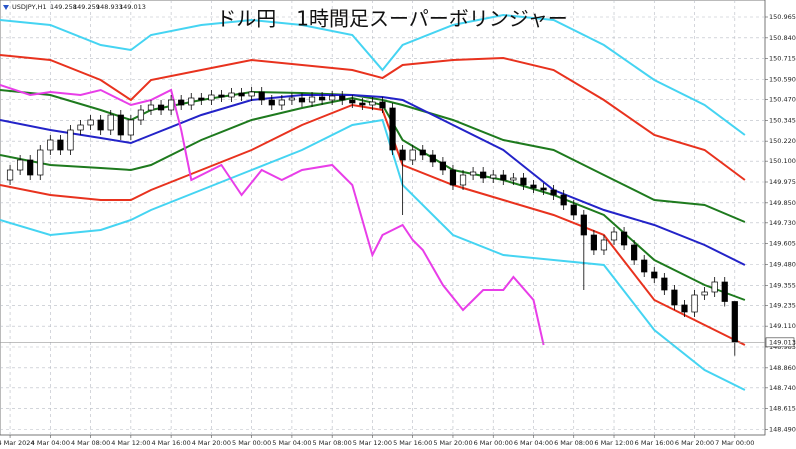  What do you see at coordinates (654, 443) in the screenshot?
I see `x-tick-label: 6 Mar 16:00` at bounding box center [654, 443].